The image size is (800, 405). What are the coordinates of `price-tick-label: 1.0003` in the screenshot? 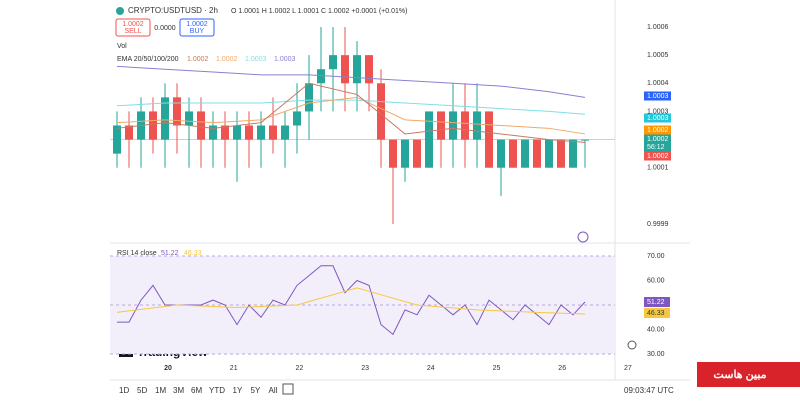 It's located at (658, 111).